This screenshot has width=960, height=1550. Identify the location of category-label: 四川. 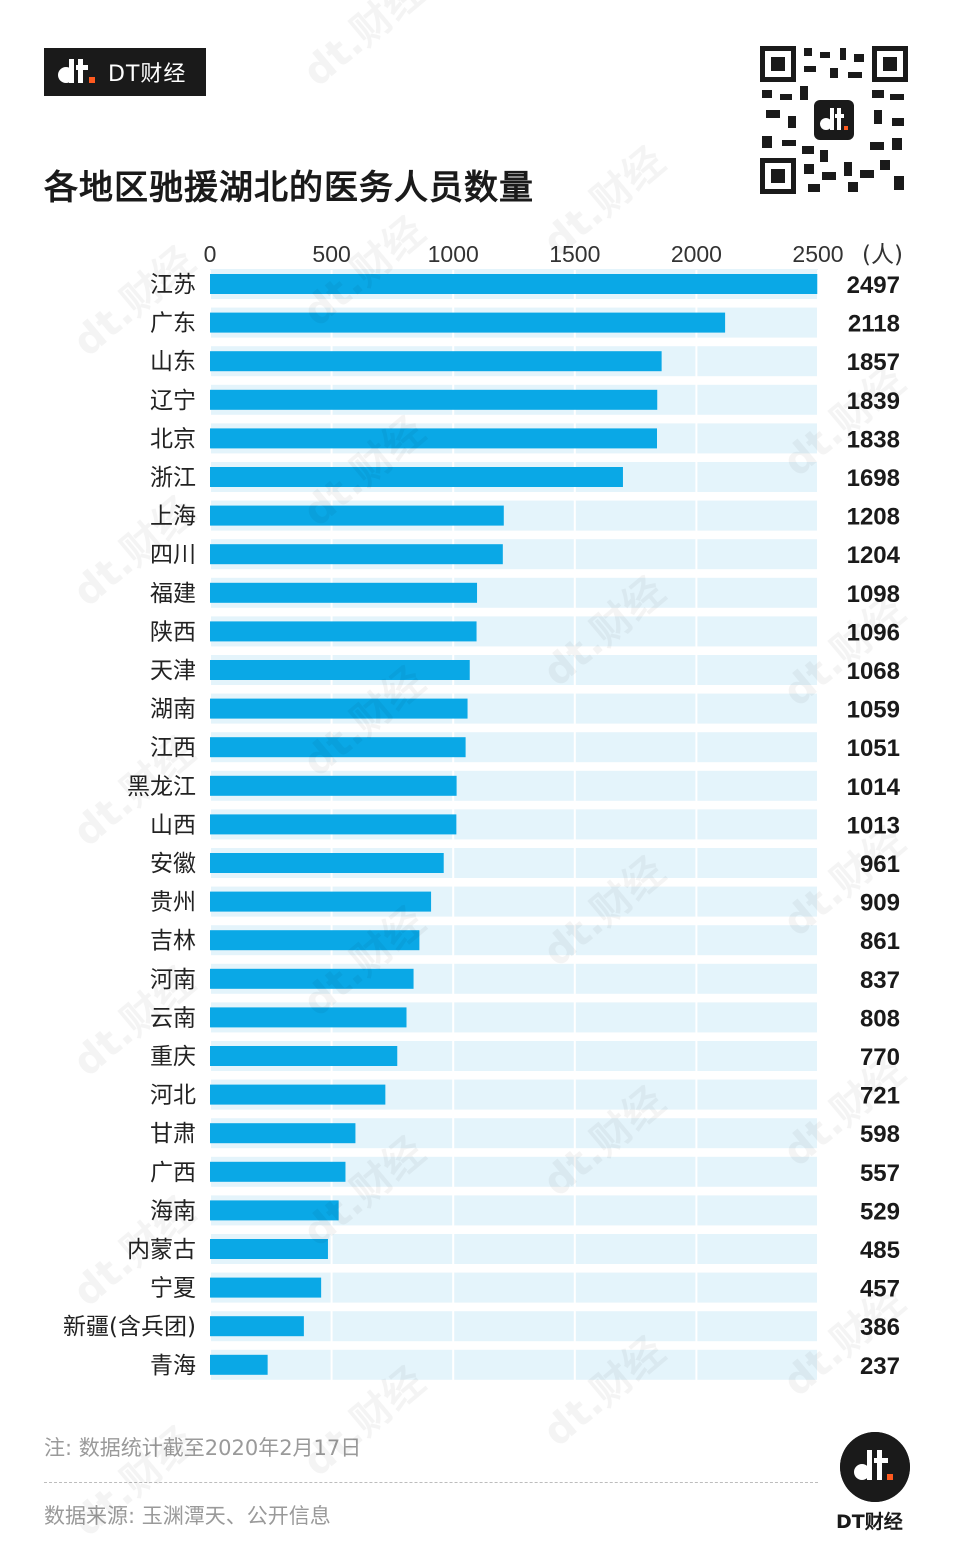
(173, 555).